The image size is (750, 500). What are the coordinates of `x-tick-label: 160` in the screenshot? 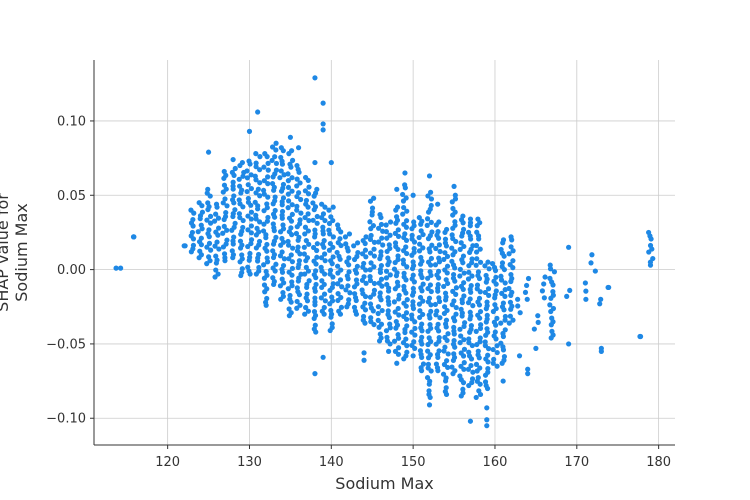 It's located at (495, 462).